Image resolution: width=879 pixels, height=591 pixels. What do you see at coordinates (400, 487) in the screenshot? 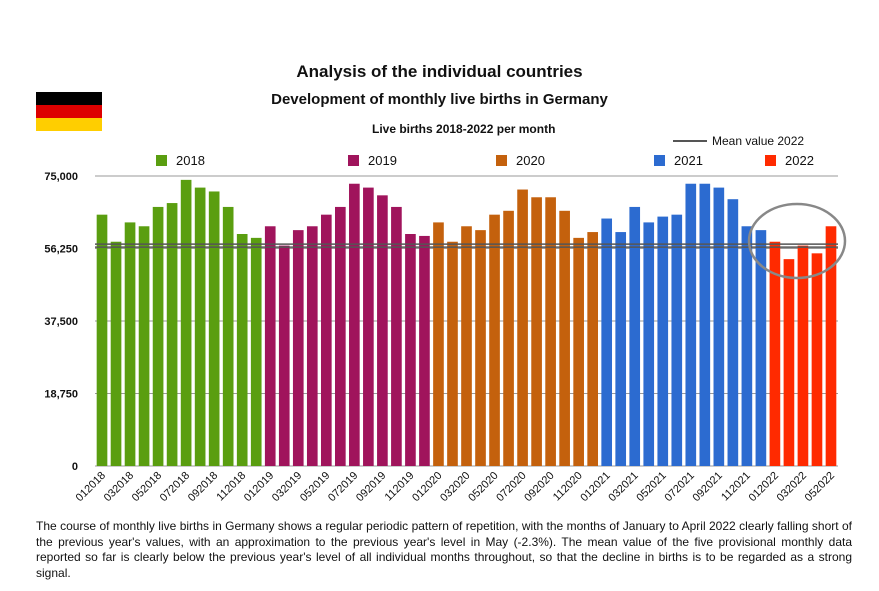
I see `x-tick-label: 112019` at bounding box center [400, 487].